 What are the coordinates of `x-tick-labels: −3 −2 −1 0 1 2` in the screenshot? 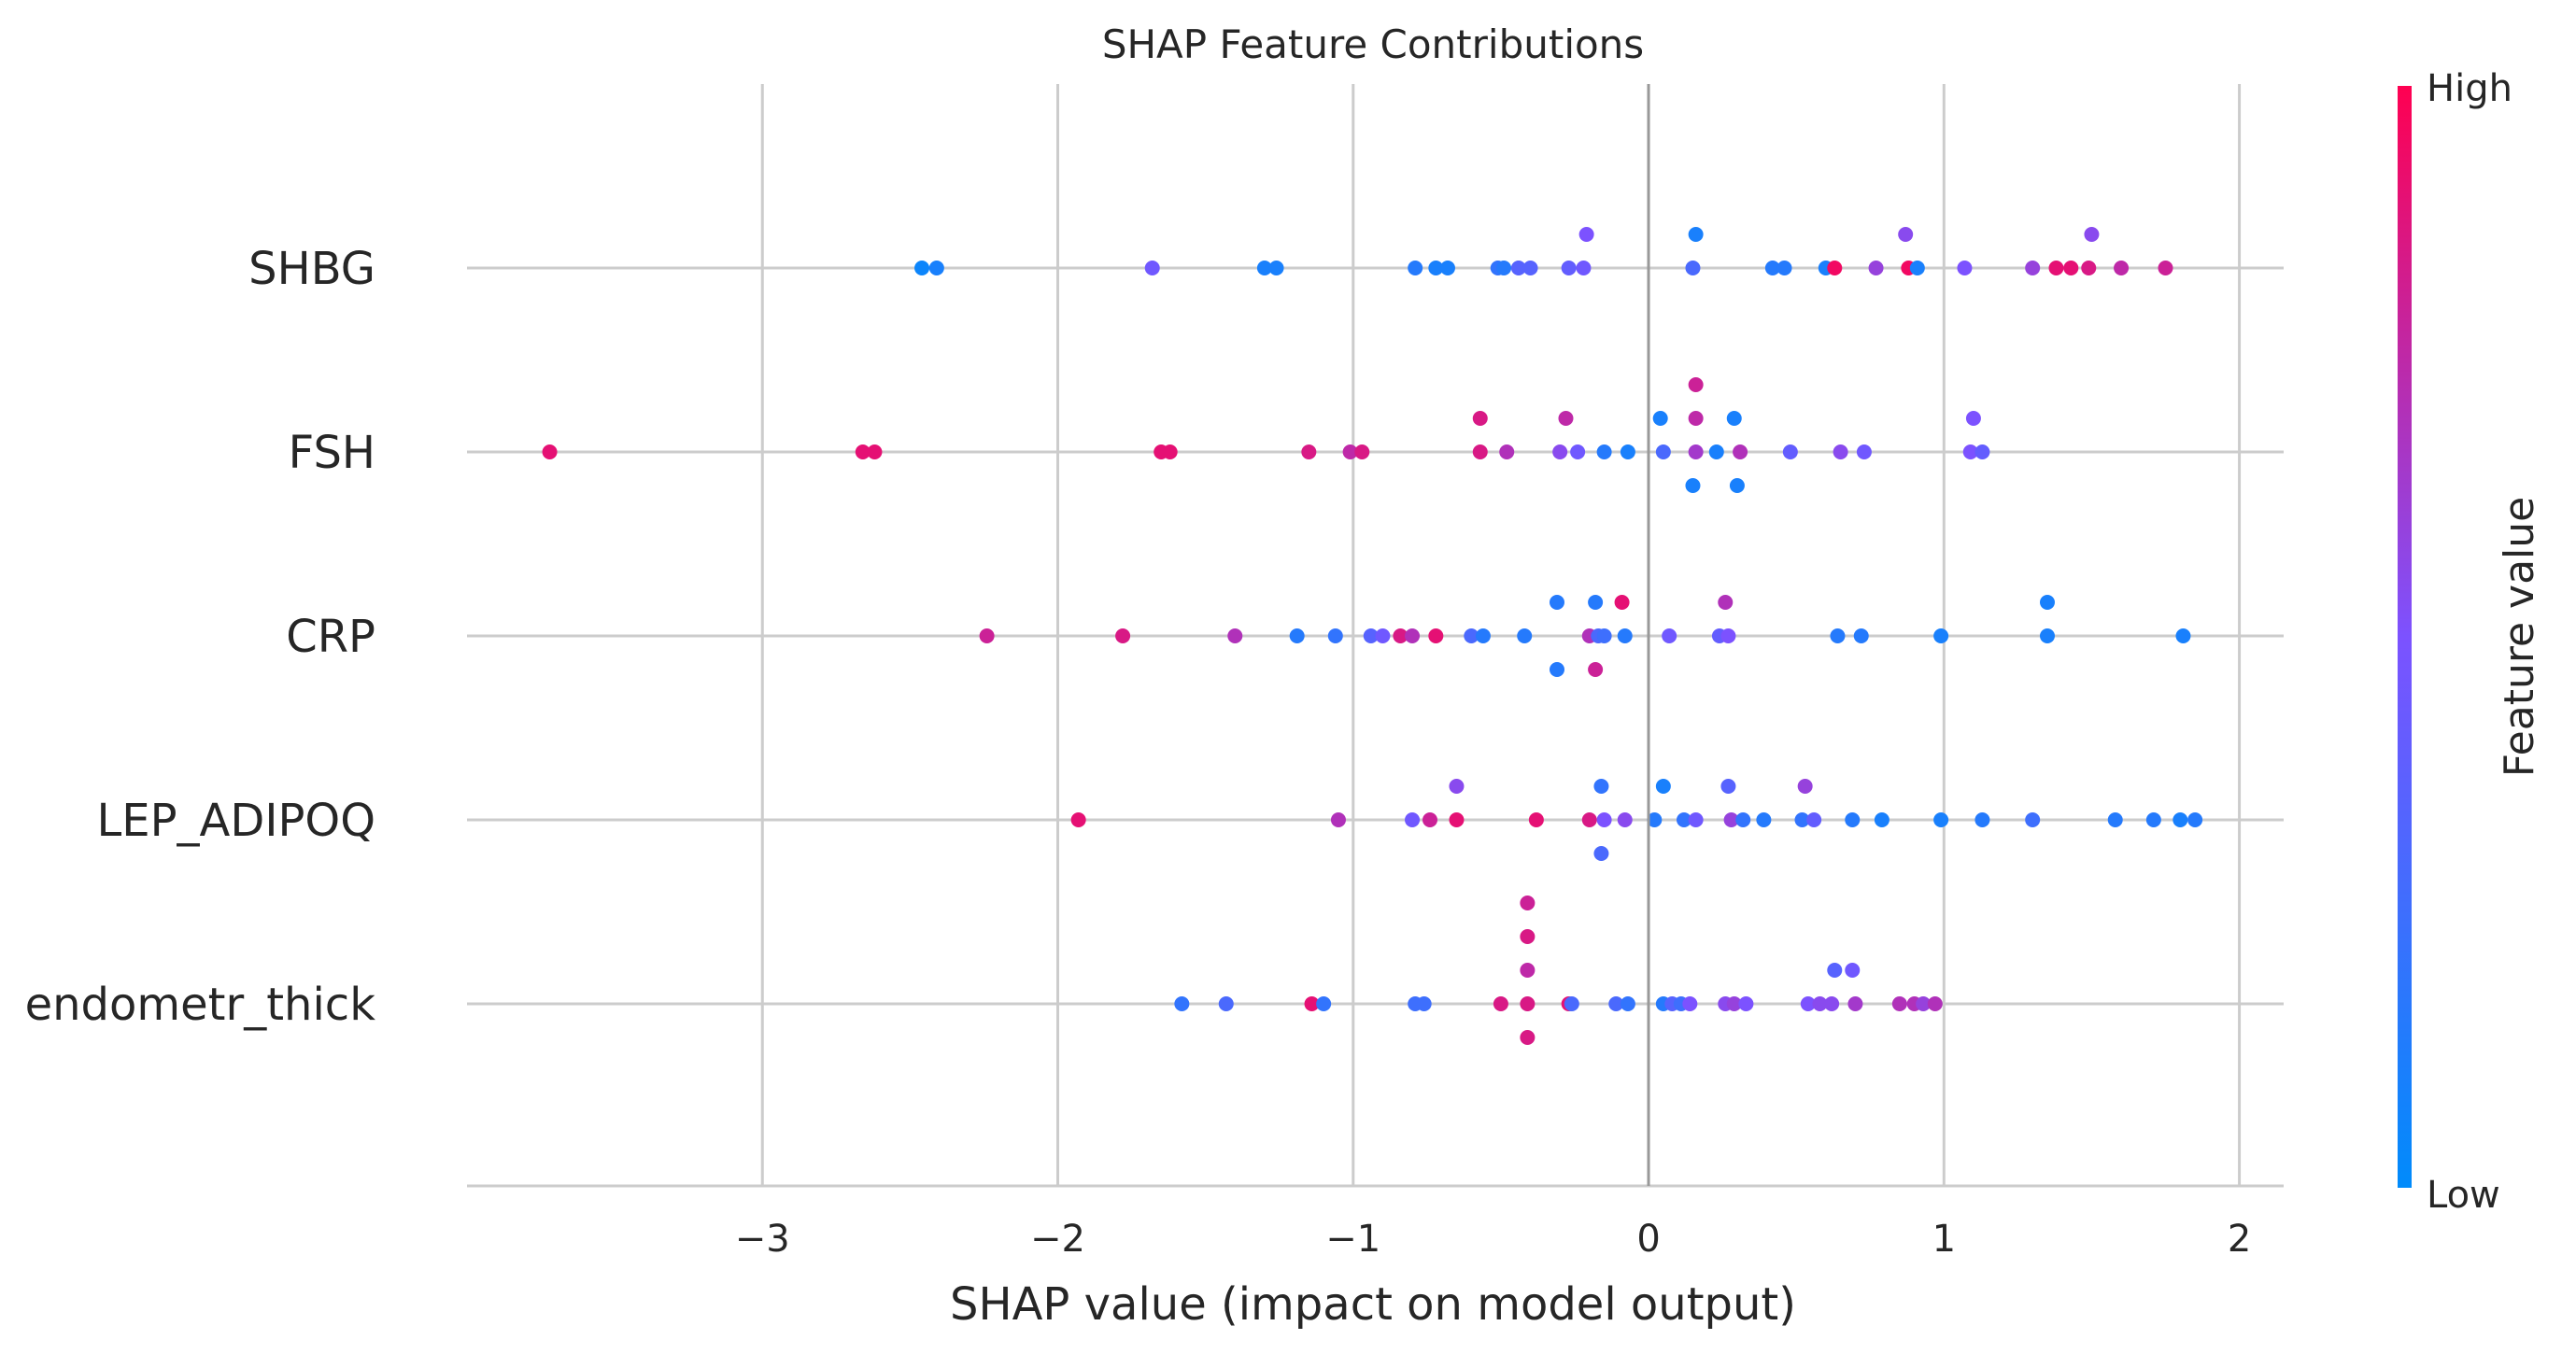 It's located at (1493, 1239).